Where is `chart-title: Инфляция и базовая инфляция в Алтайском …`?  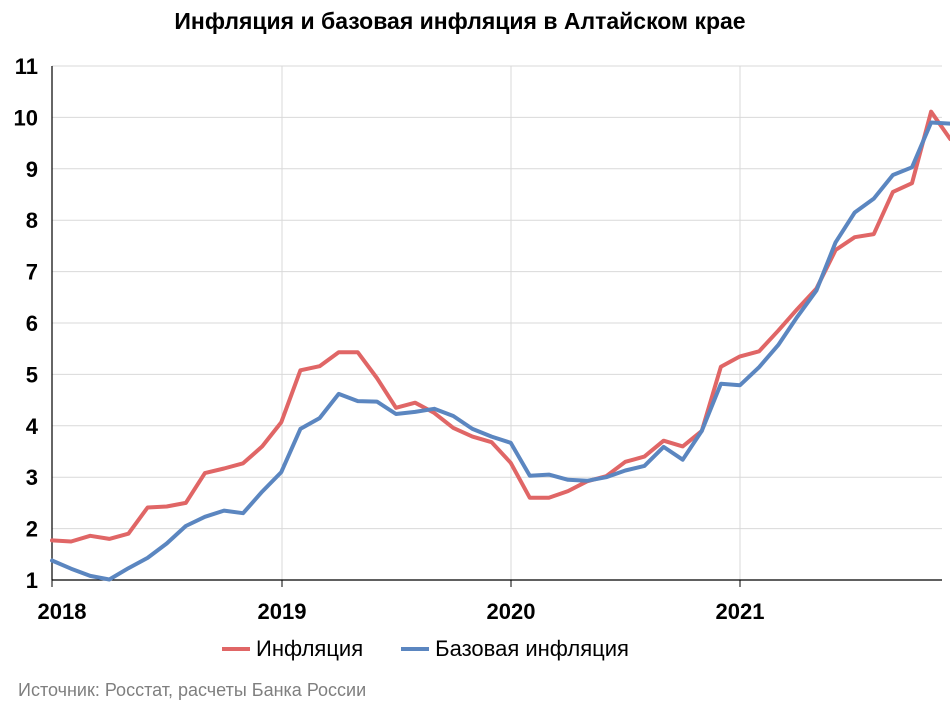
chart-title: Инфляция и базовая инфляция в Алтайском … is located at coordinates (460, 21).